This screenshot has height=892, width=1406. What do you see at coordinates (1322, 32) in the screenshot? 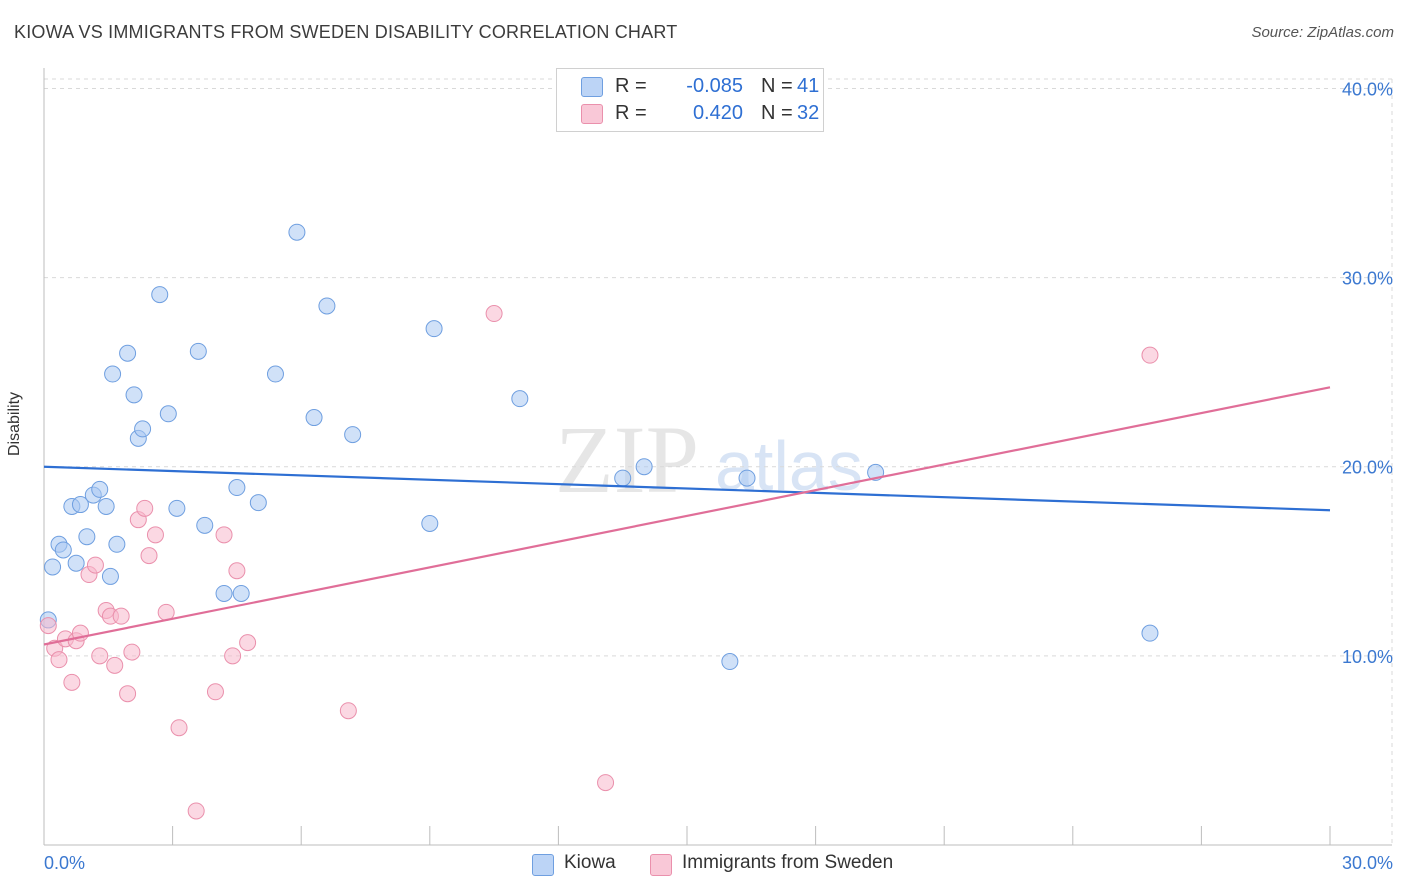
I see `source-label: Source: ZipAtlas.com` at bounding box center [1322, 32].